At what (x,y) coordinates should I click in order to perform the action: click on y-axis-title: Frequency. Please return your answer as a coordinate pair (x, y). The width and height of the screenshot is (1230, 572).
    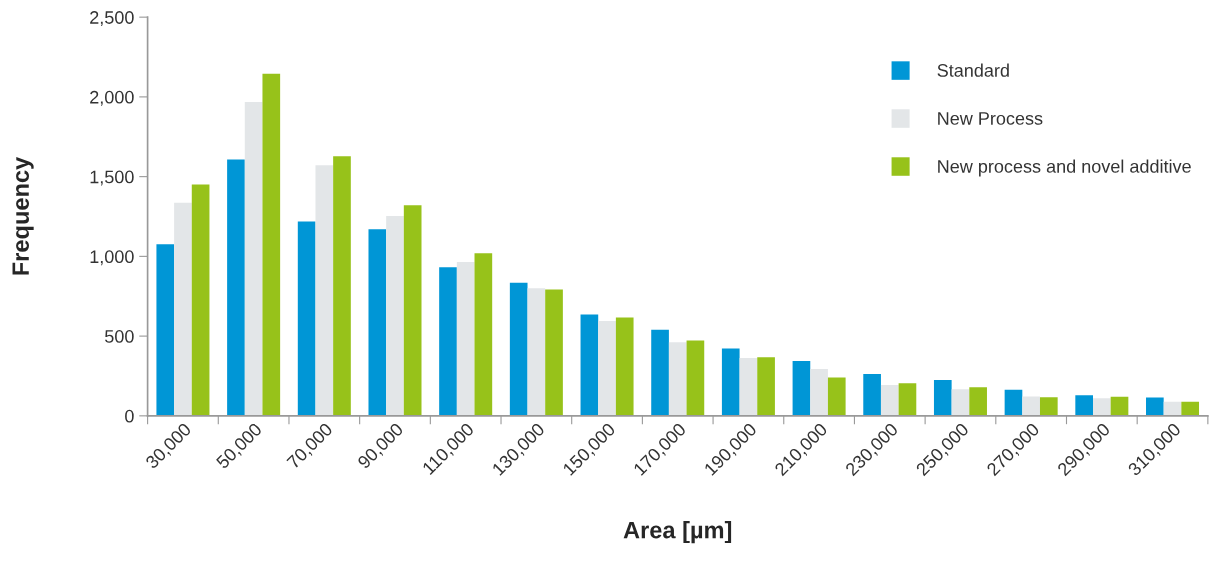
    Looking at the image, I should click on (23, 215).